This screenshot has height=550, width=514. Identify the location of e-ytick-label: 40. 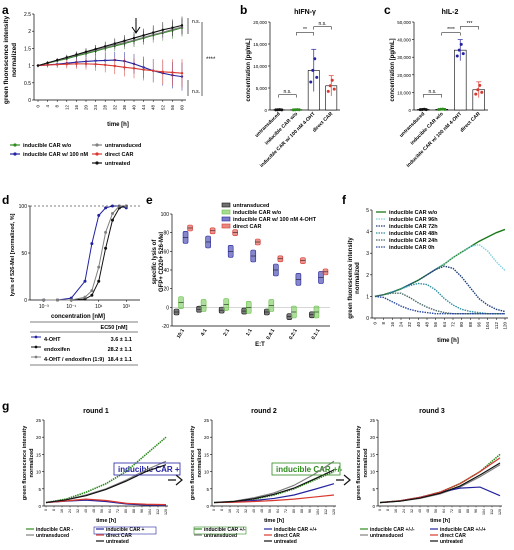
(166, 271).